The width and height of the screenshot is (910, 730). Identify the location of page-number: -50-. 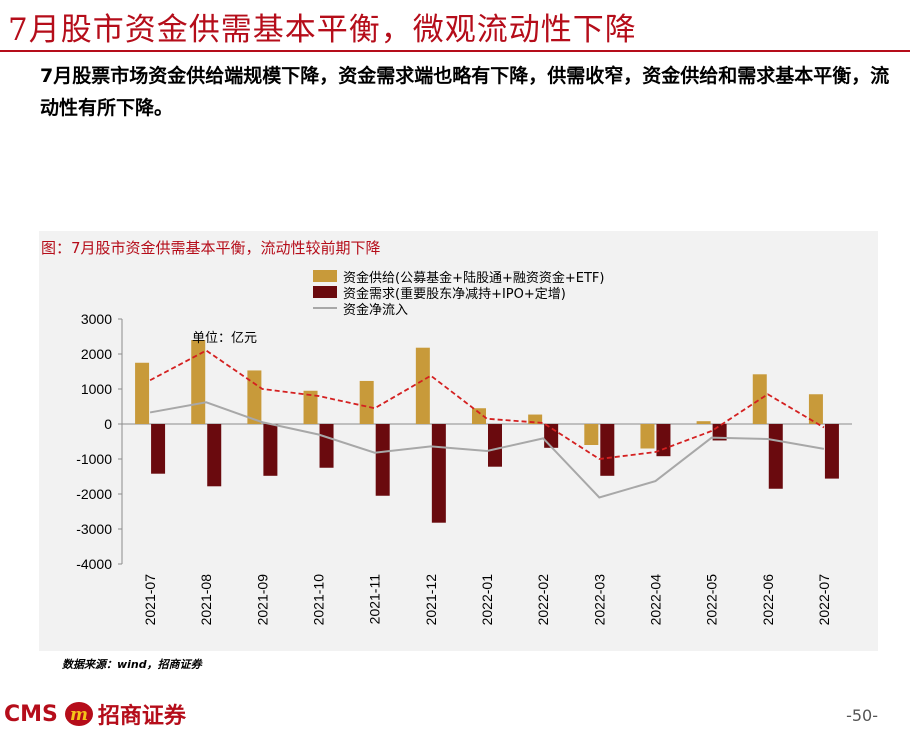
(862, 715).